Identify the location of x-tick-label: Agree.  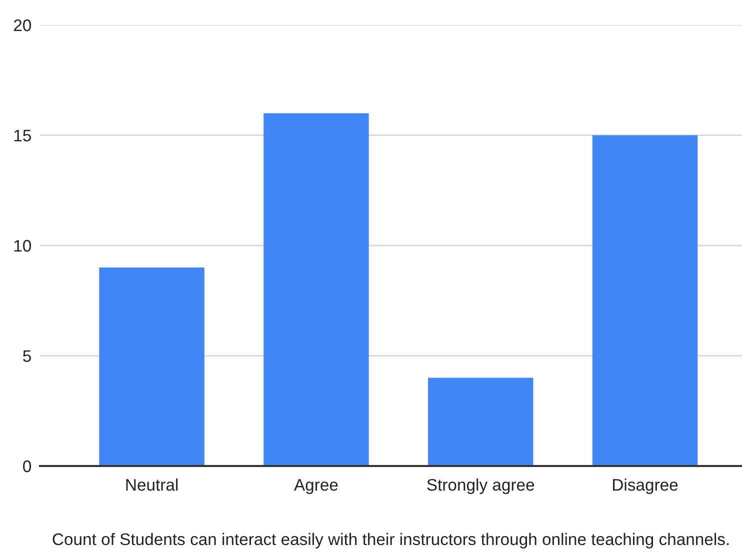
(316, 486).